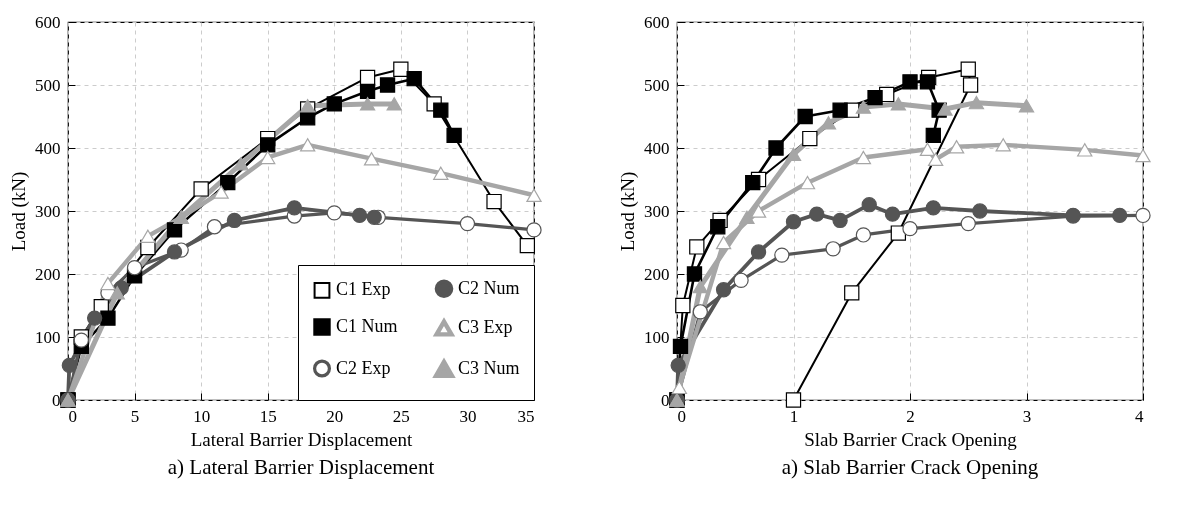 Image resolution: width=1182 pixels, height=512 pixels. Describe the element at coordinates (489, 287) in the screenshot. I see `legend-label: C2 Num` at that location.